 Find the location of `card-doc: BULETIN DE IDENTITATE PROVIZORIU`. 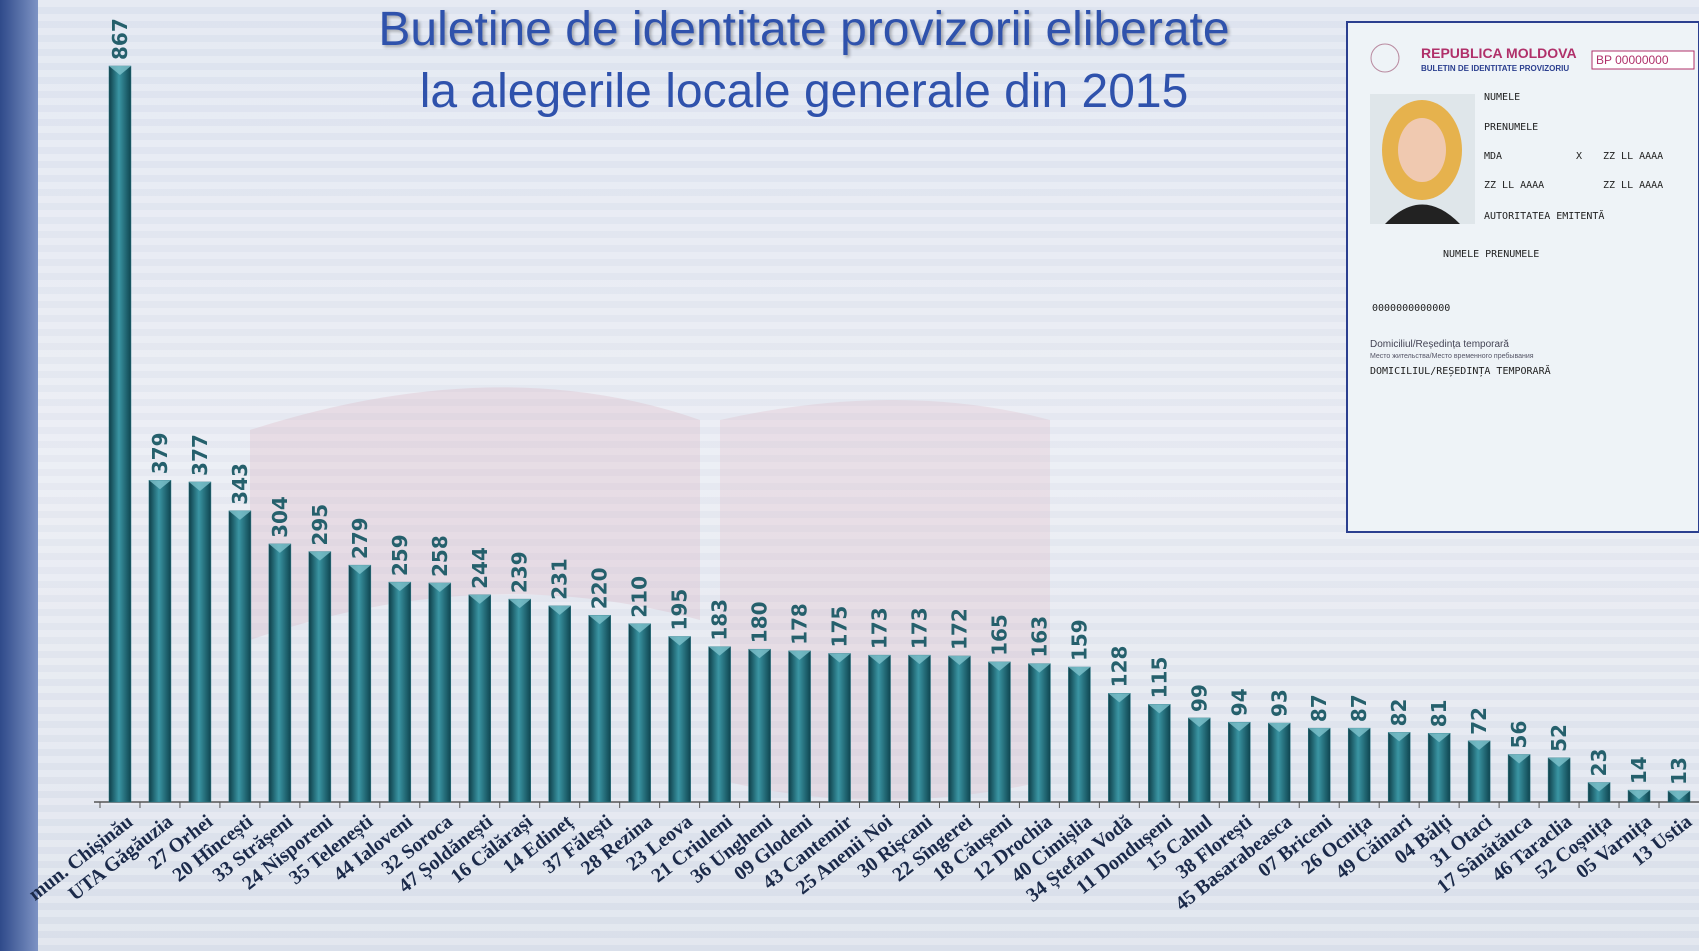

card-doc: BULETIN DE IDENTITATE PROVIZORIU is located at coordinates (1495, 68).